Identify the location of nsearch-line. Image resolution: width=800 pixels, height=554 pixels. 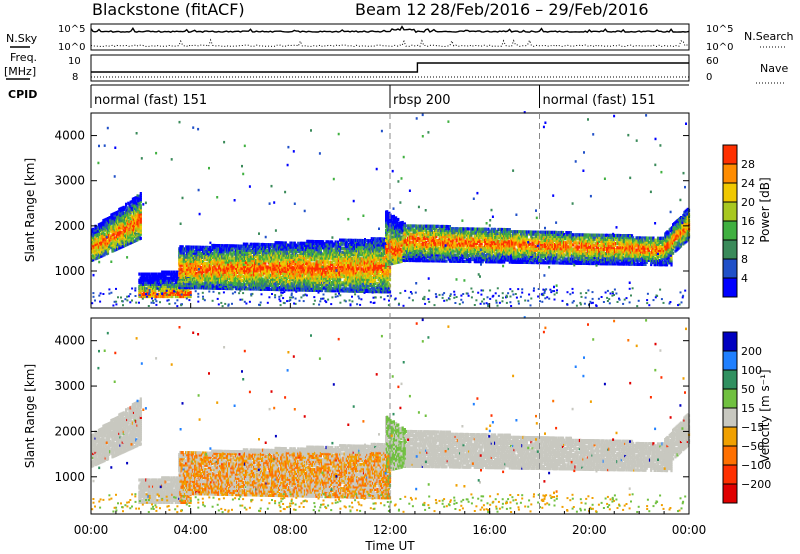
(390, 43).